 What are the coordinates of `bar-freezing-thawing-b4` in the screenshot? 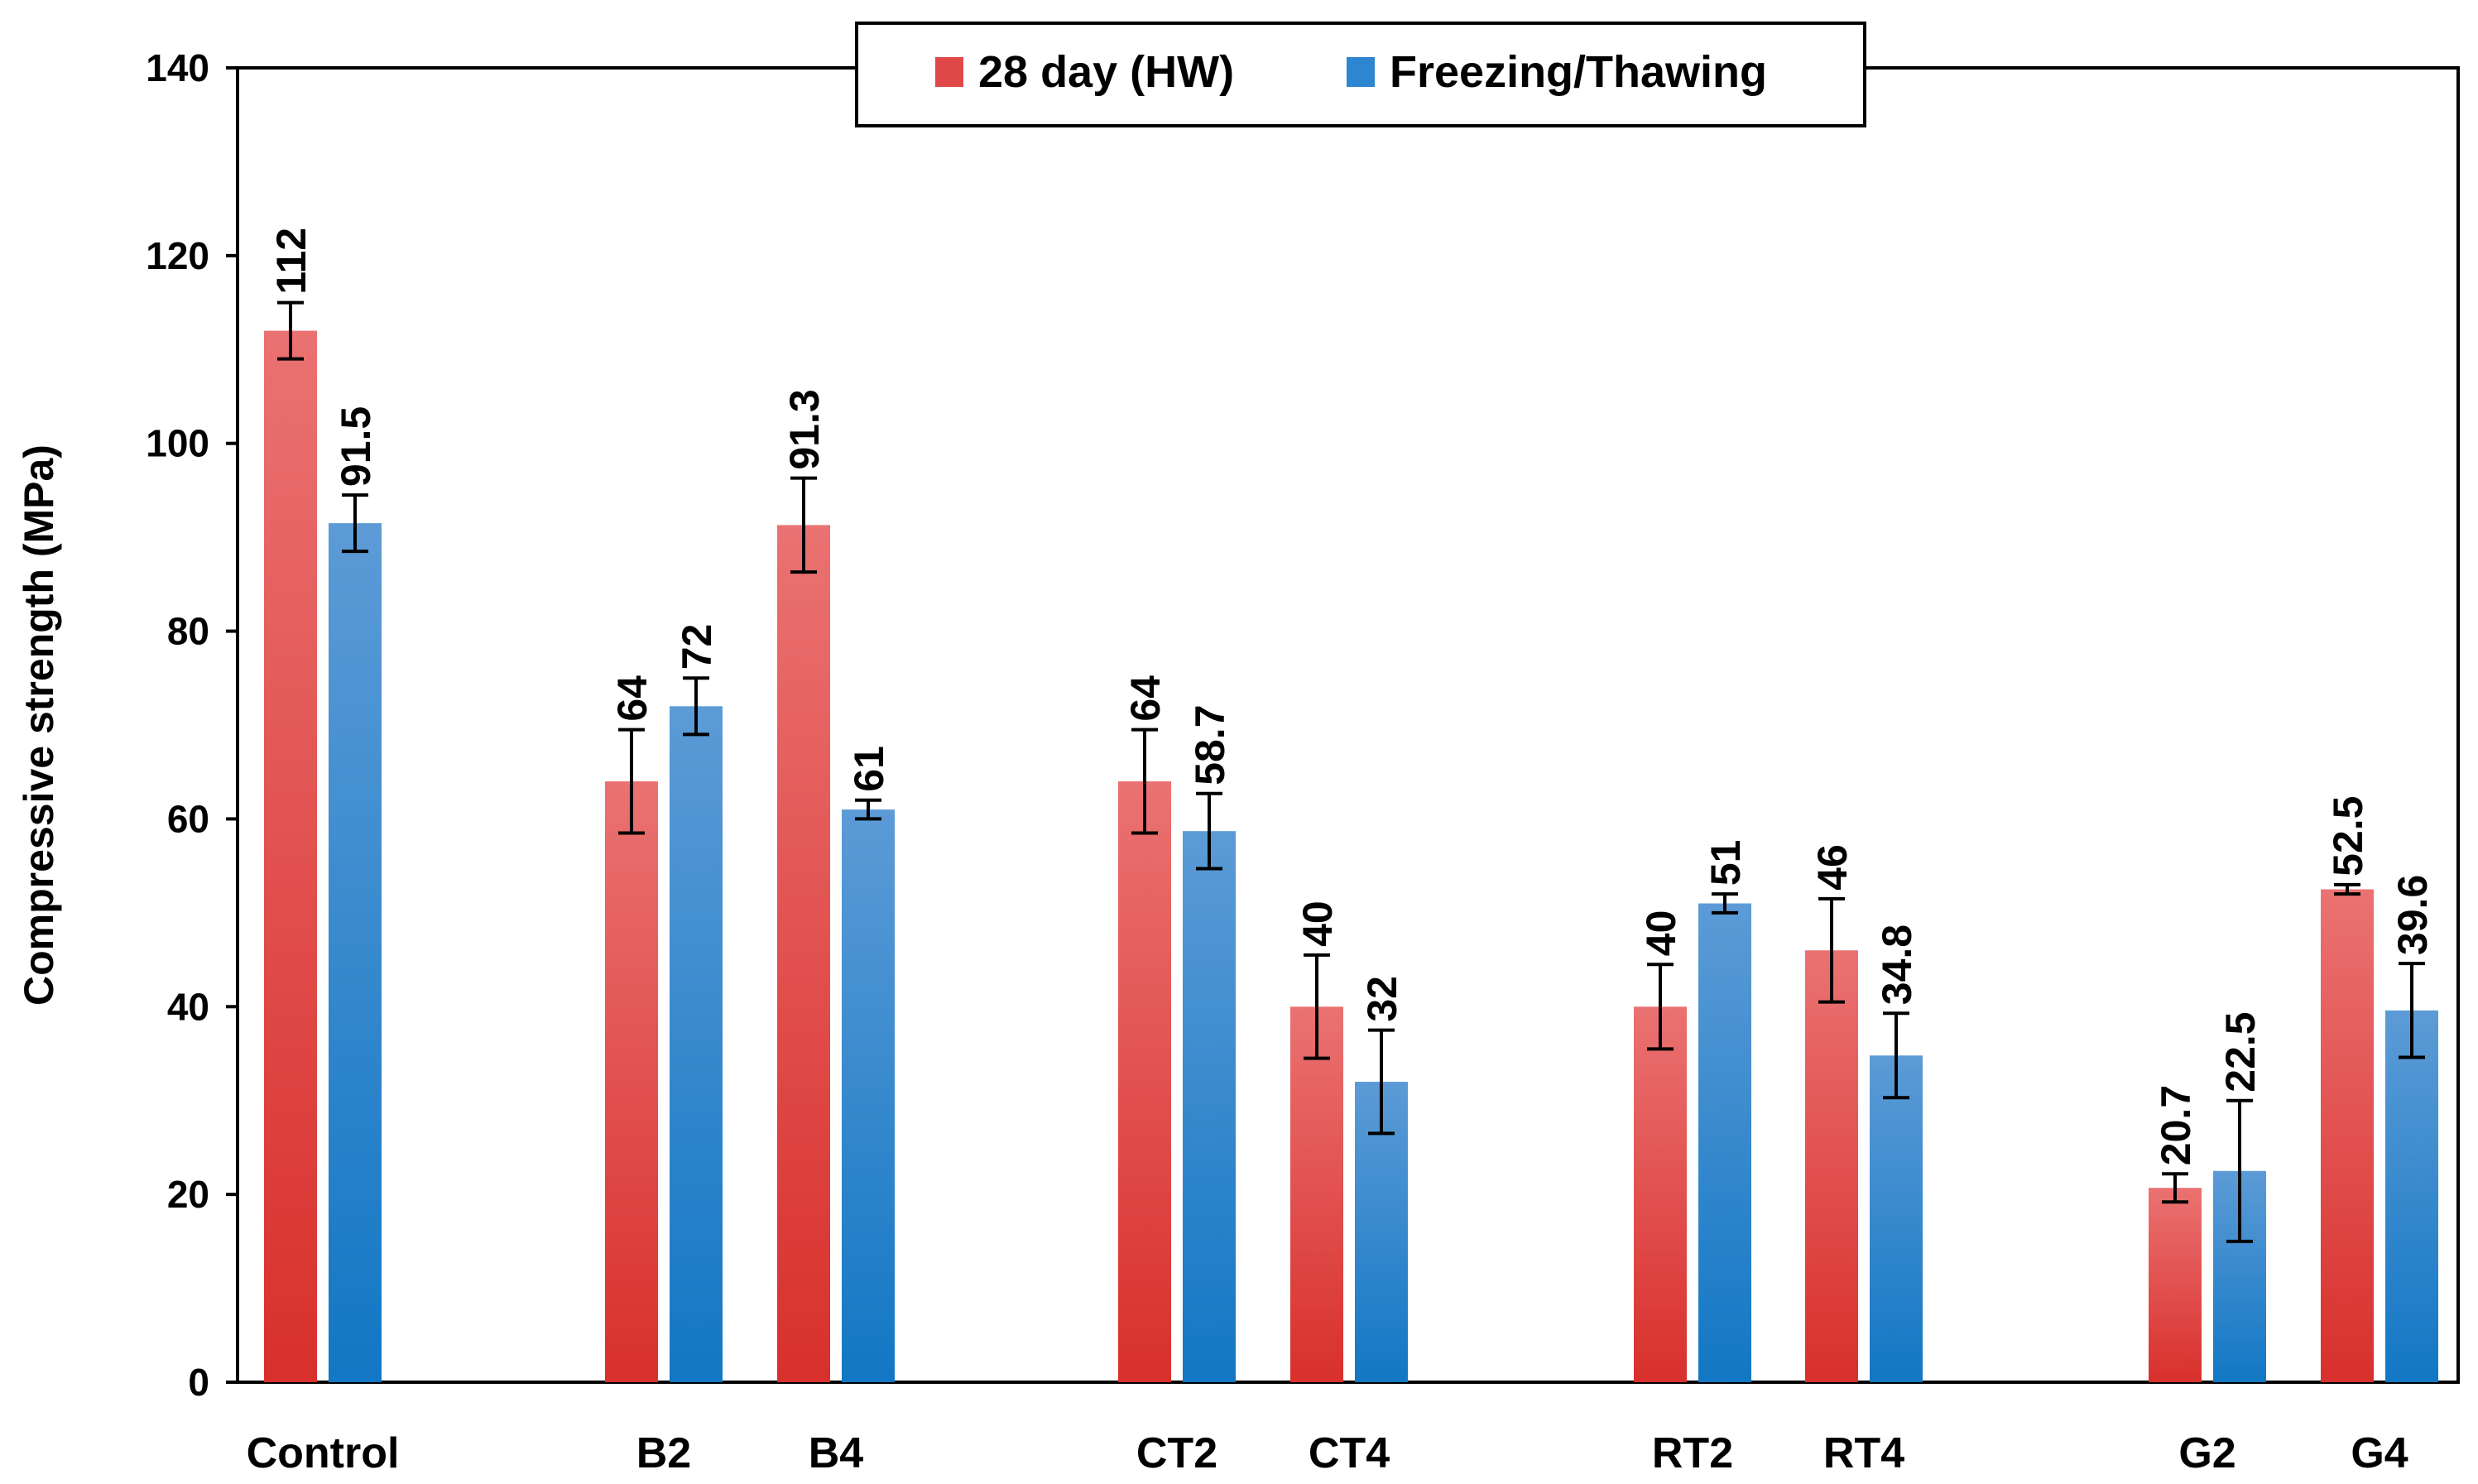 It's located at (869, 1095).